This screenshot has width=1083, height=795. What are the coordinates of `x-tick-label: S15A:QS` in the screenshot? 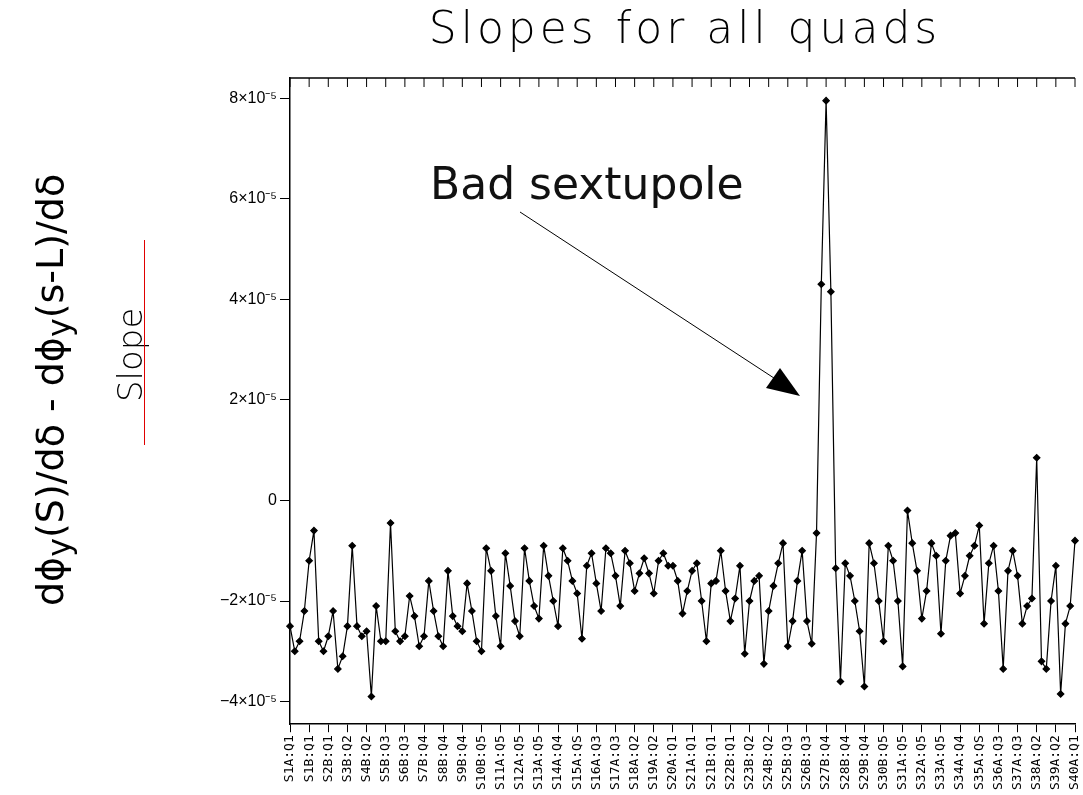 It's located at (576, 763).